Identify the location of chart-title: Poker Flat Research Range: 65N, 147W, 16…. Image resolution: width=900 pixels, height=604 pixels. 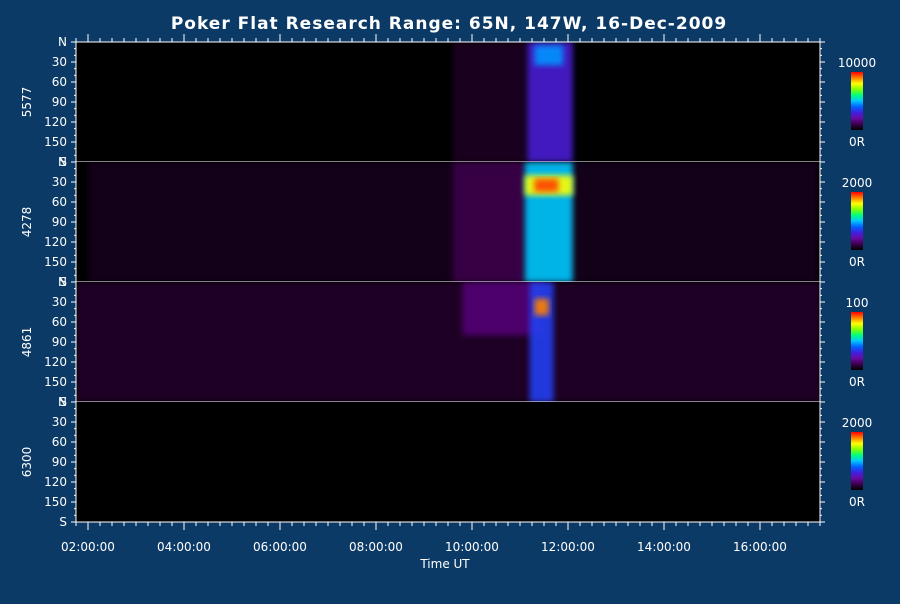
(449, 24).